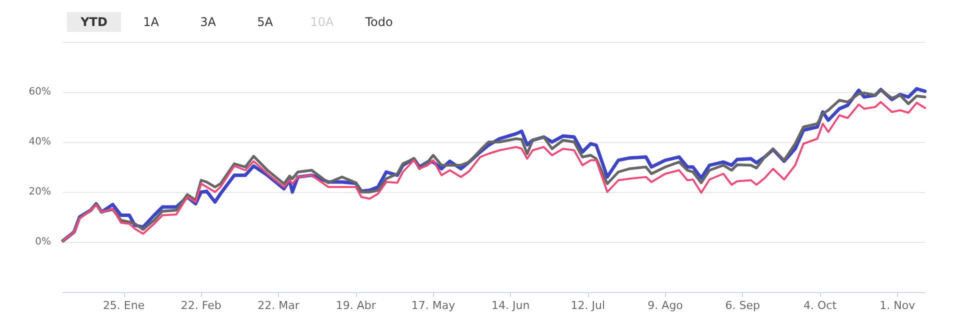 The width and height of the screenshot is (962, 333). What do you see at coordinates (123, 305) in the screenshot?
I see `x-tick-label: 25. Ene` at bounding box center [123, 305].